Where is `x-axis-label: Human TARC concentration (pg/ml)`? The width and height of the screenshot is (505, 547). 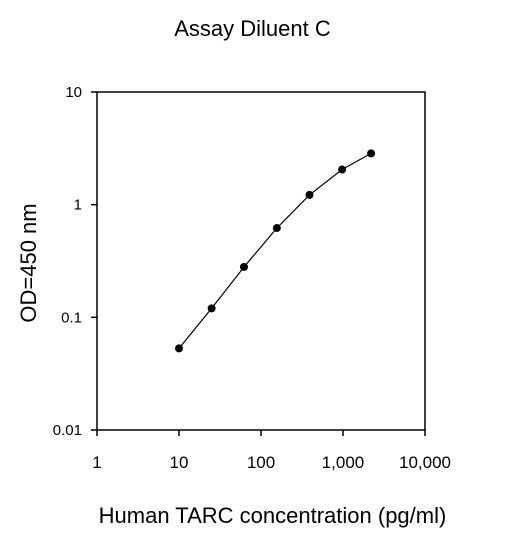
x-axis-label: Human TARC concentration (pg/ml) is located at coordinates (272, 515).